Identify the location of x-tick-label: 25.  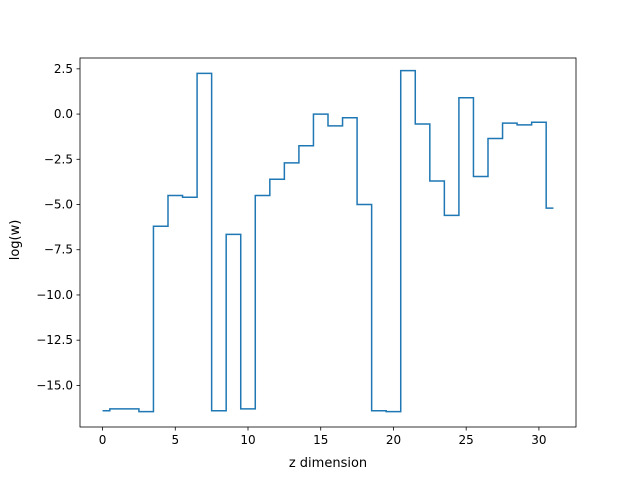
(466, 440).